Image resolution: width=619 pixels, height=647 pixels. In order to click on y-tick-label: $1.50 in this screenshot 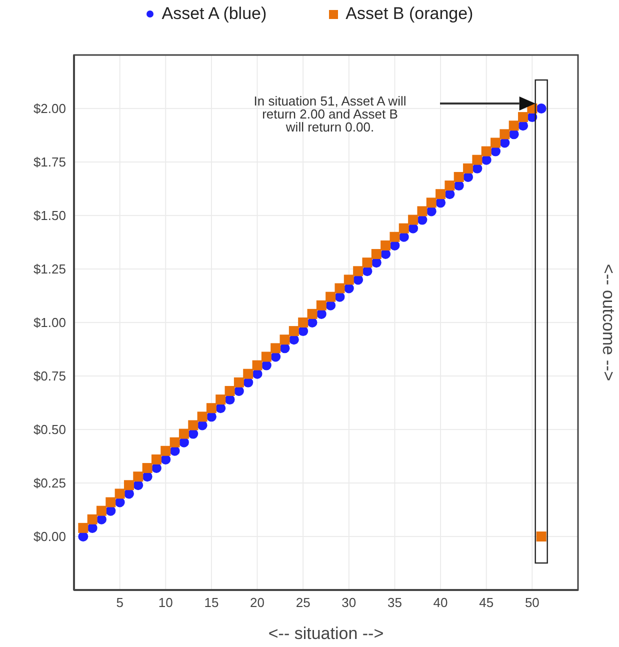, I will do `click(49, 216)`.